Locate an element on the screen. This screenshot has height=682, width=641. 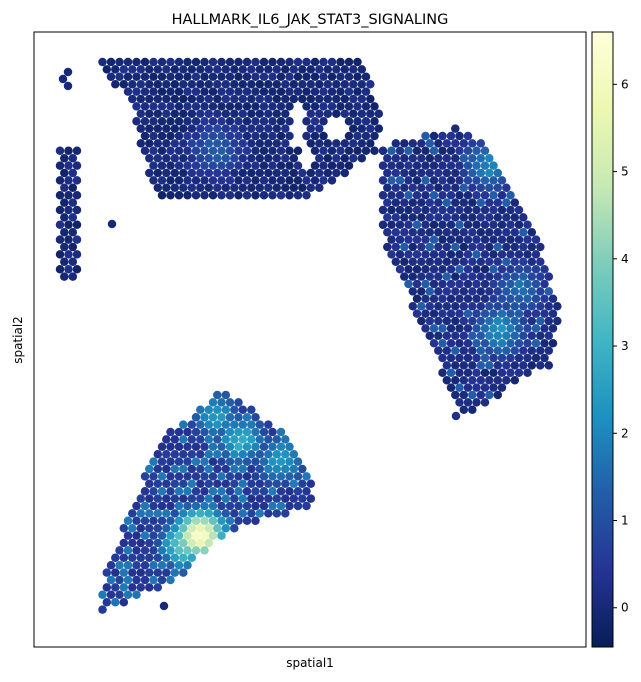
chart-title: HALLMARK_IL6_JAK_STAT3_SIGNALING is located at coordinates (310, 20).